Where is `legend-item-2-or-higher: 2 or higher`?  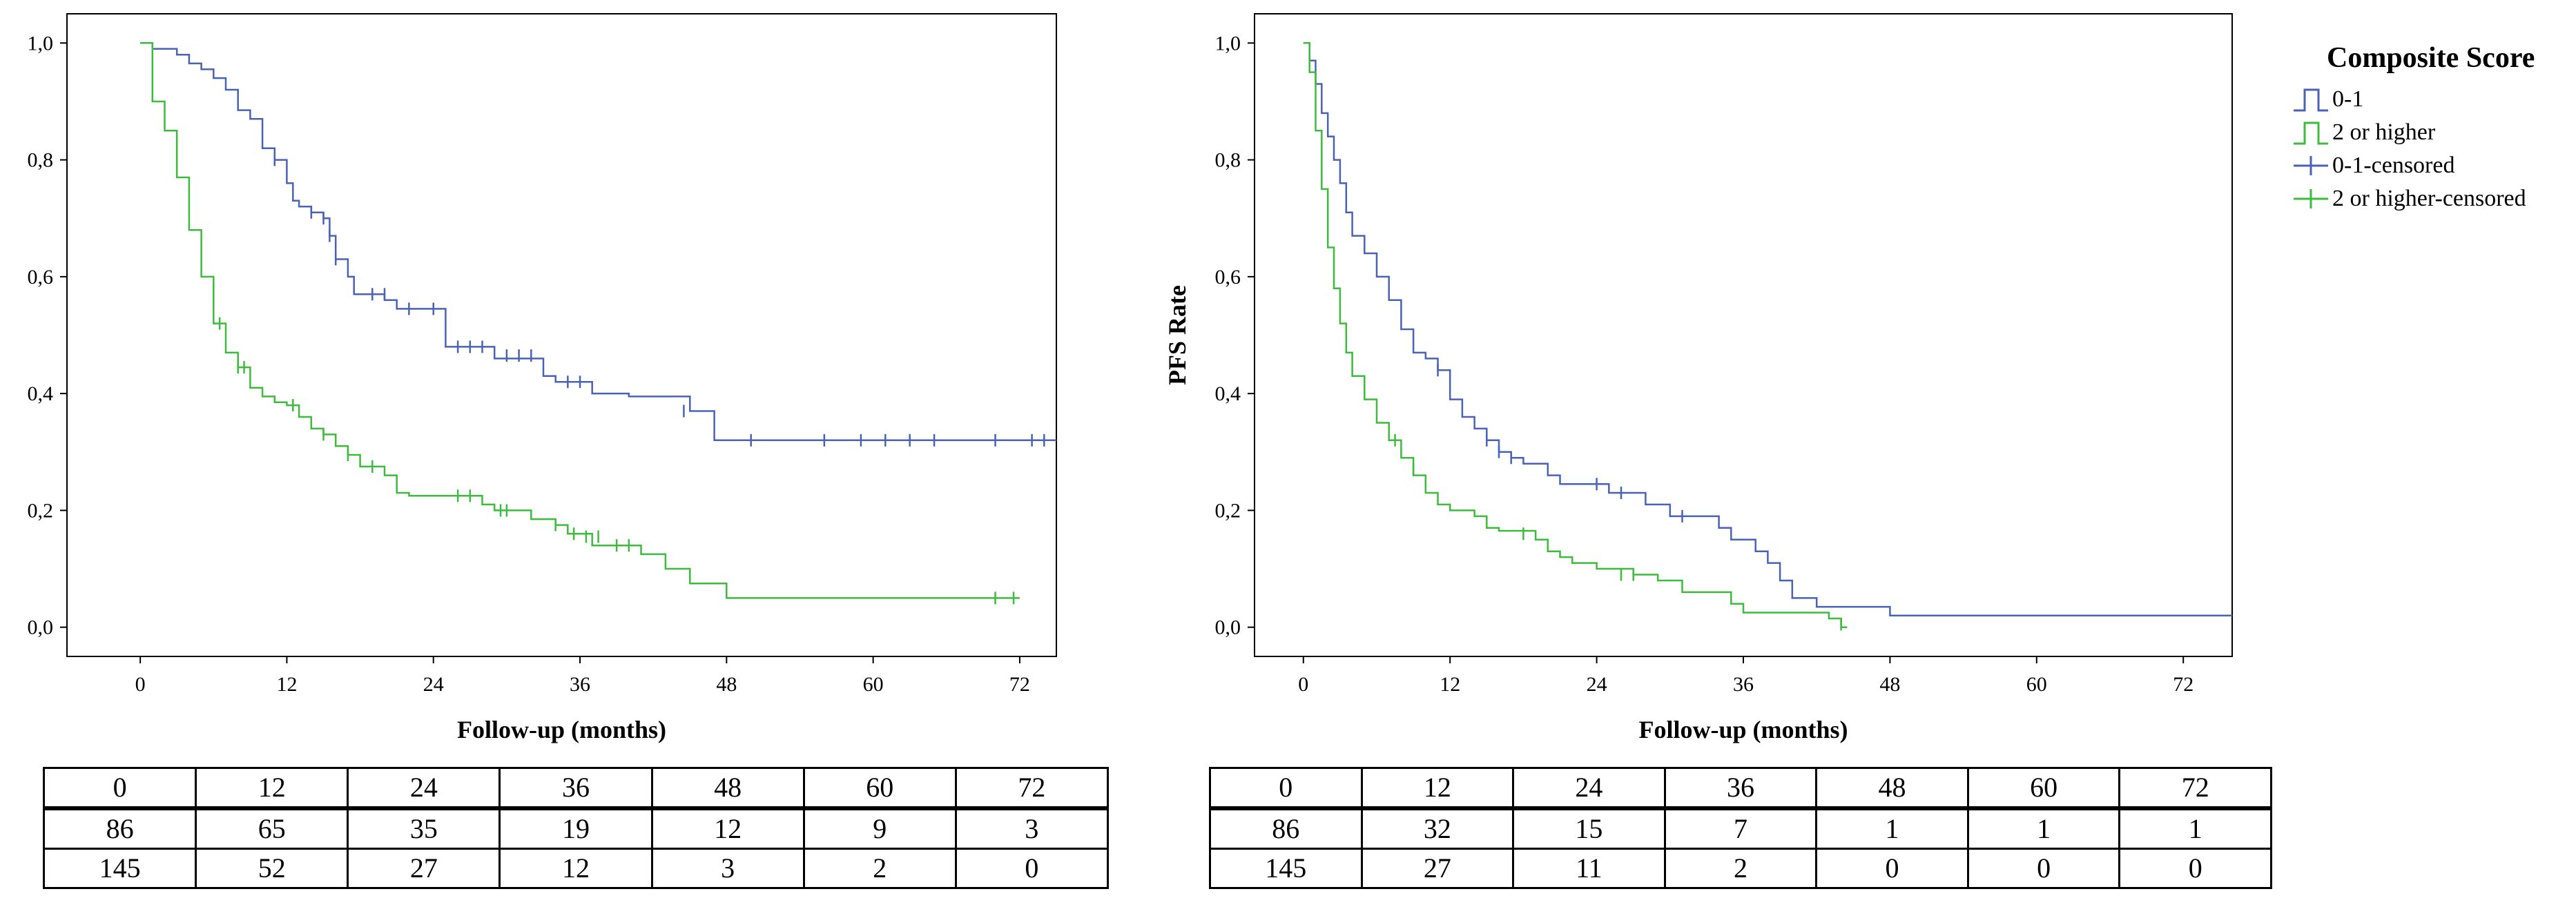
legend-item-2-or-higher: 2 or higher is located at coordinates (2413, 133).